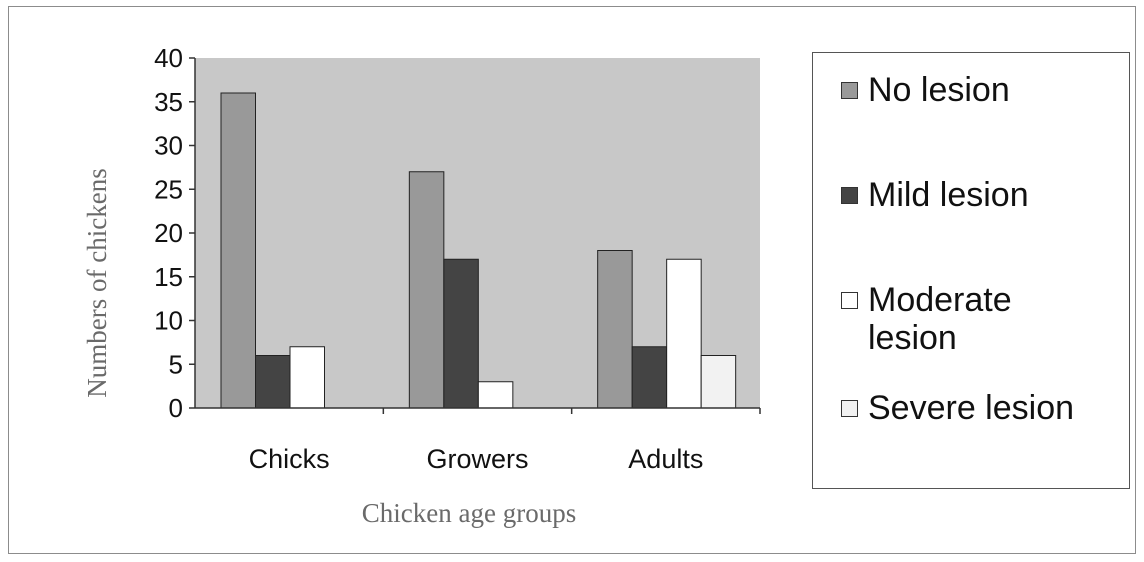 The image size is (1144, 562). I want to click on y-tick-label: 40, so click(168, 58).